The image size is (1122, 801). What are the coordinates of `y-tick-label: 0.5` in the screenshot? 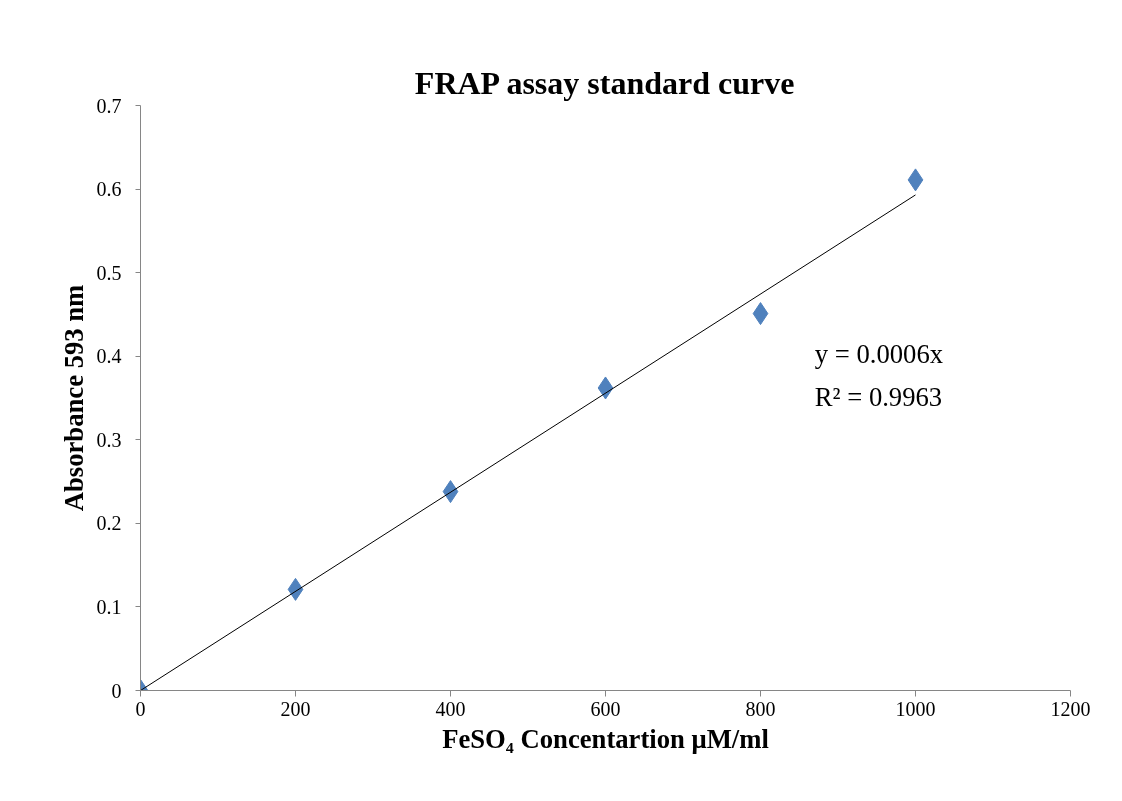 It's located at (109, 272).